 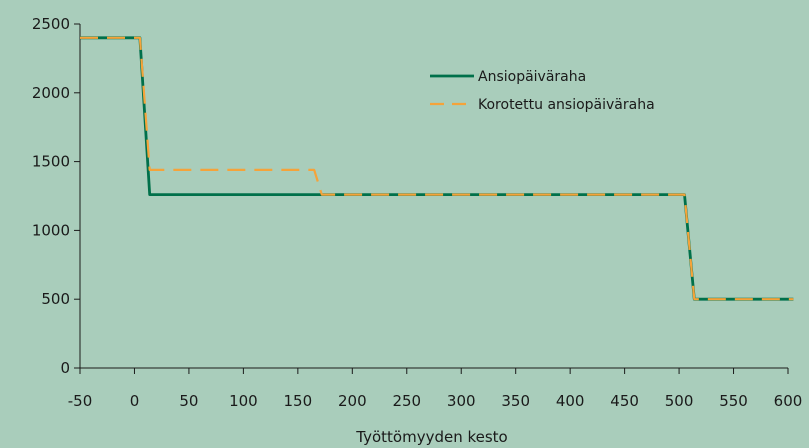 I want to click on x-axis-ticks: -50 0 50 100 150 200 250 300 350 400 450 500 550 600, so click(x=435, y=389).